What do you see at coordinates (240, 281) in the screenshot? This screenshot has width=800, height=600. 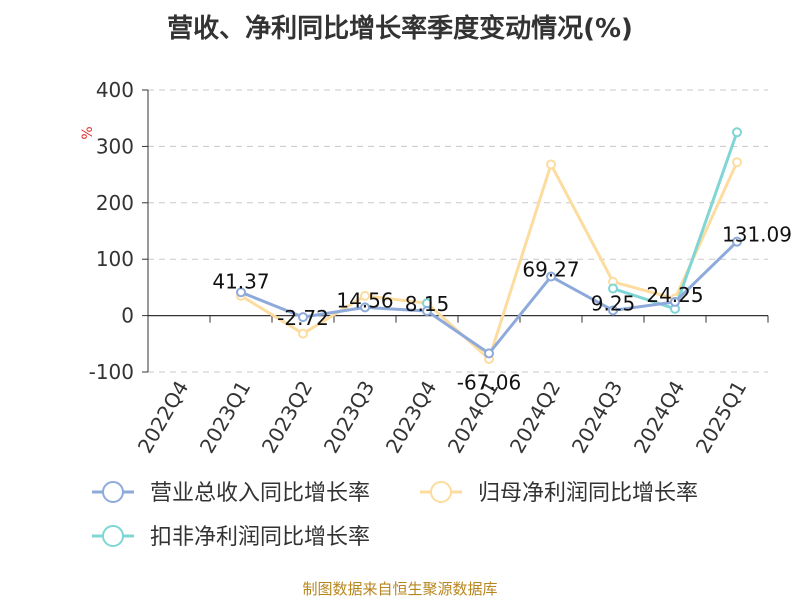 I see `data-label: 41.37` at bounding box center [240, 281].